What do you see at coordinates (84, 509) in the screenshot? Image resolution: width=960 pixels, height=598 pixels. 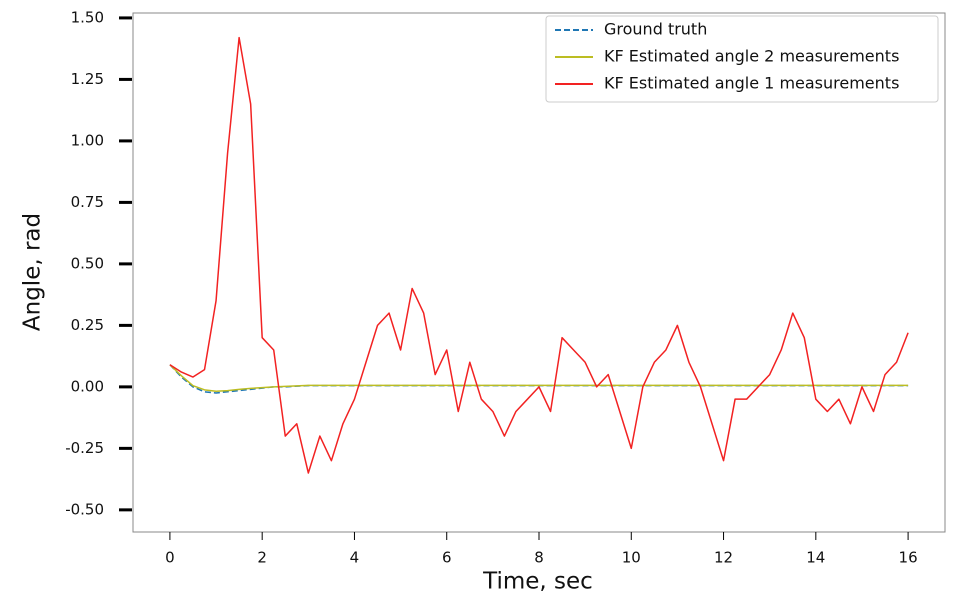 I see `y-tick-label: -0.50` at bounding box center [84, 509].